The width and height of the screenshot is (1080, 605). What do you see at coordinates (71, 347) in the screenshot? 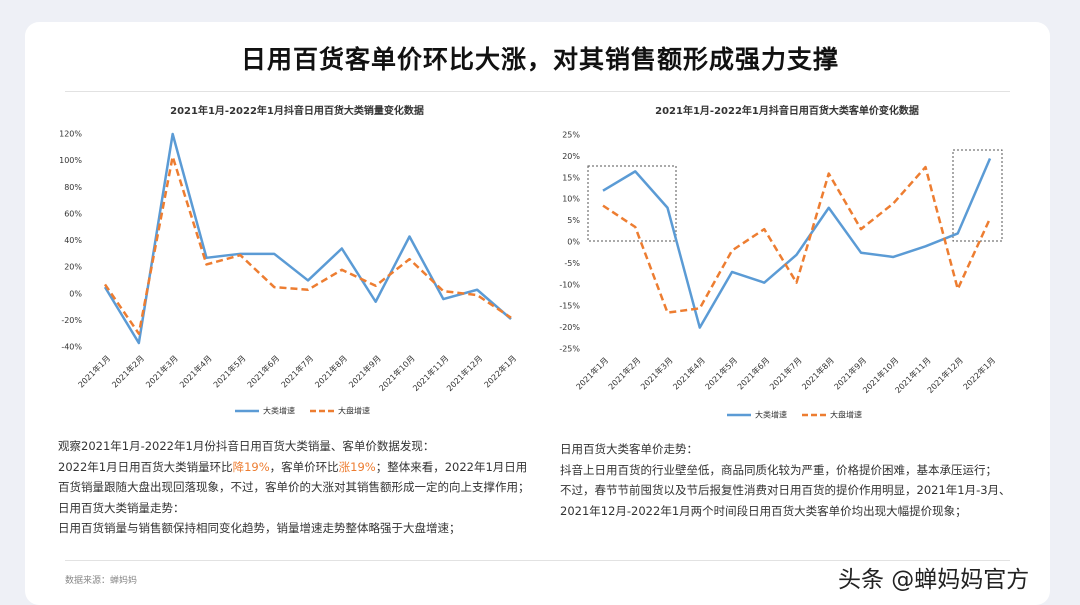
I see `y-tick-label: -40%` at bounding box center [71, 347].